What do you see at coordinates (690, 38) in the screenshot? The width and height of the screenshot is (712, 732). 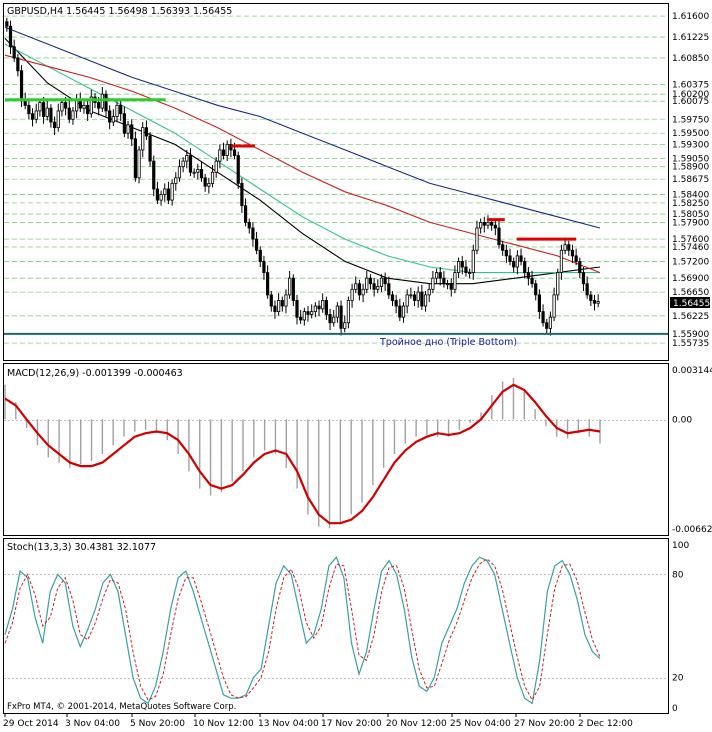 I see `price-level-label: 1.61225` at bounding box center [690, 38].